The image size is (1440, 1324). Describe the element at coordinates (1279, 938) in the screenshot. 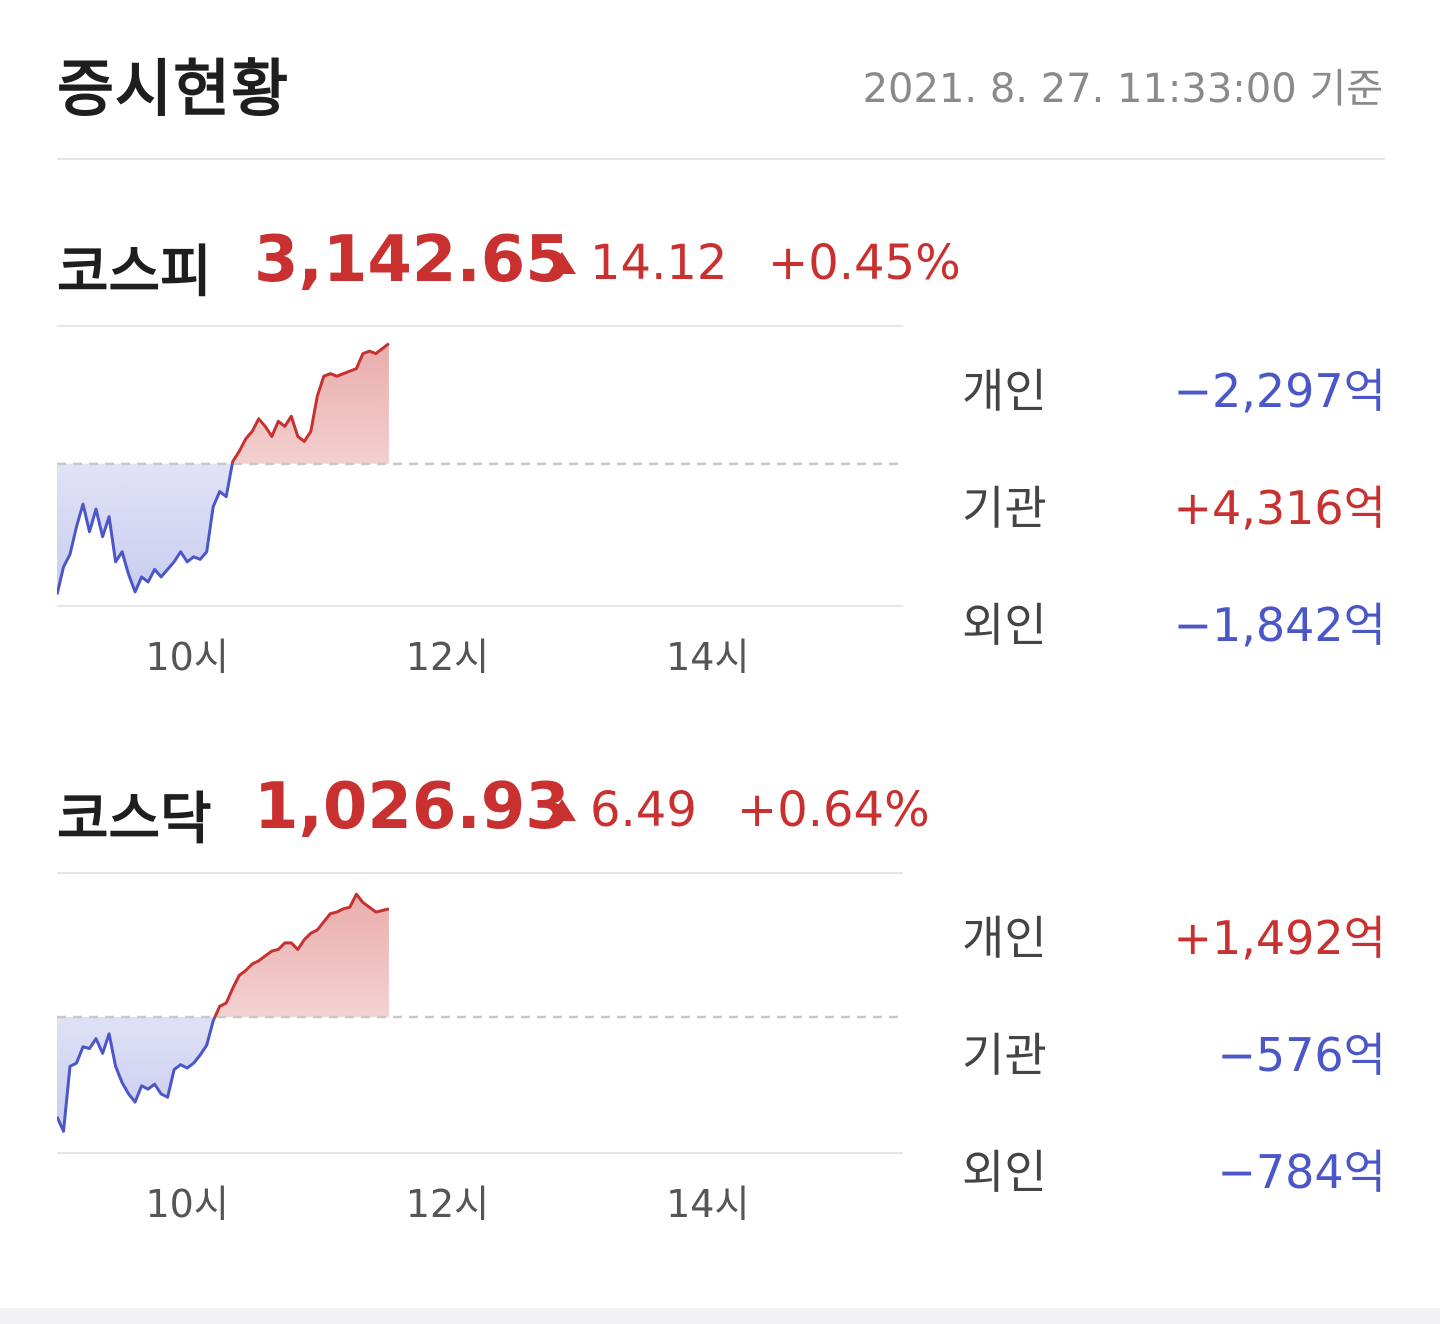

I see `investor-value: +1,492억` at that location.